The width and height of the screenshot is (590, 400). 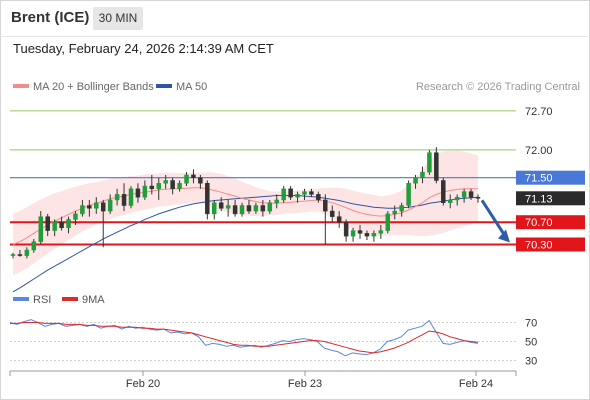 What do you see at coordinates (42, 300) in the screenshot?
I see `rsi-legend-label: RSI` at bounding box center [42, 300].